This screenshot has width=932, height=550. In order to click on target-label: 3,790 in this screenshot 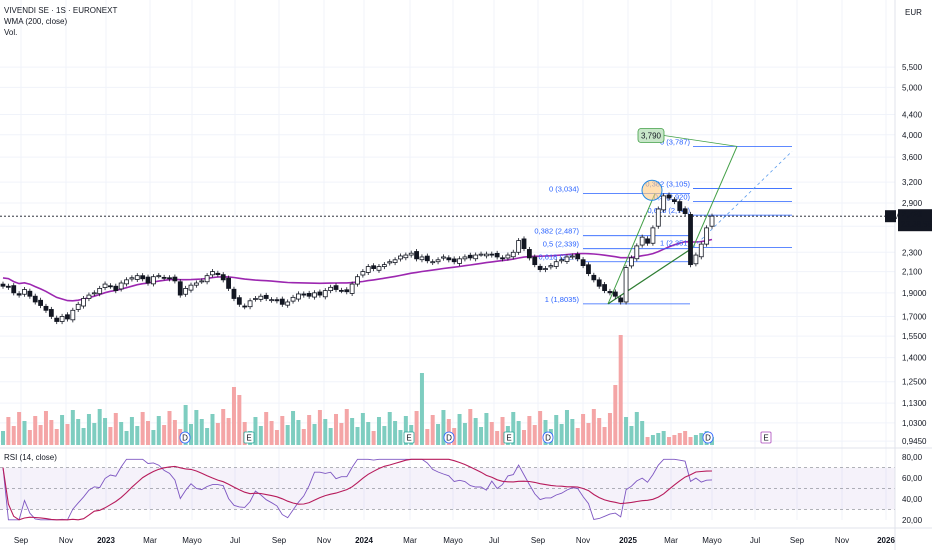, I will do `click(651, 136)`.